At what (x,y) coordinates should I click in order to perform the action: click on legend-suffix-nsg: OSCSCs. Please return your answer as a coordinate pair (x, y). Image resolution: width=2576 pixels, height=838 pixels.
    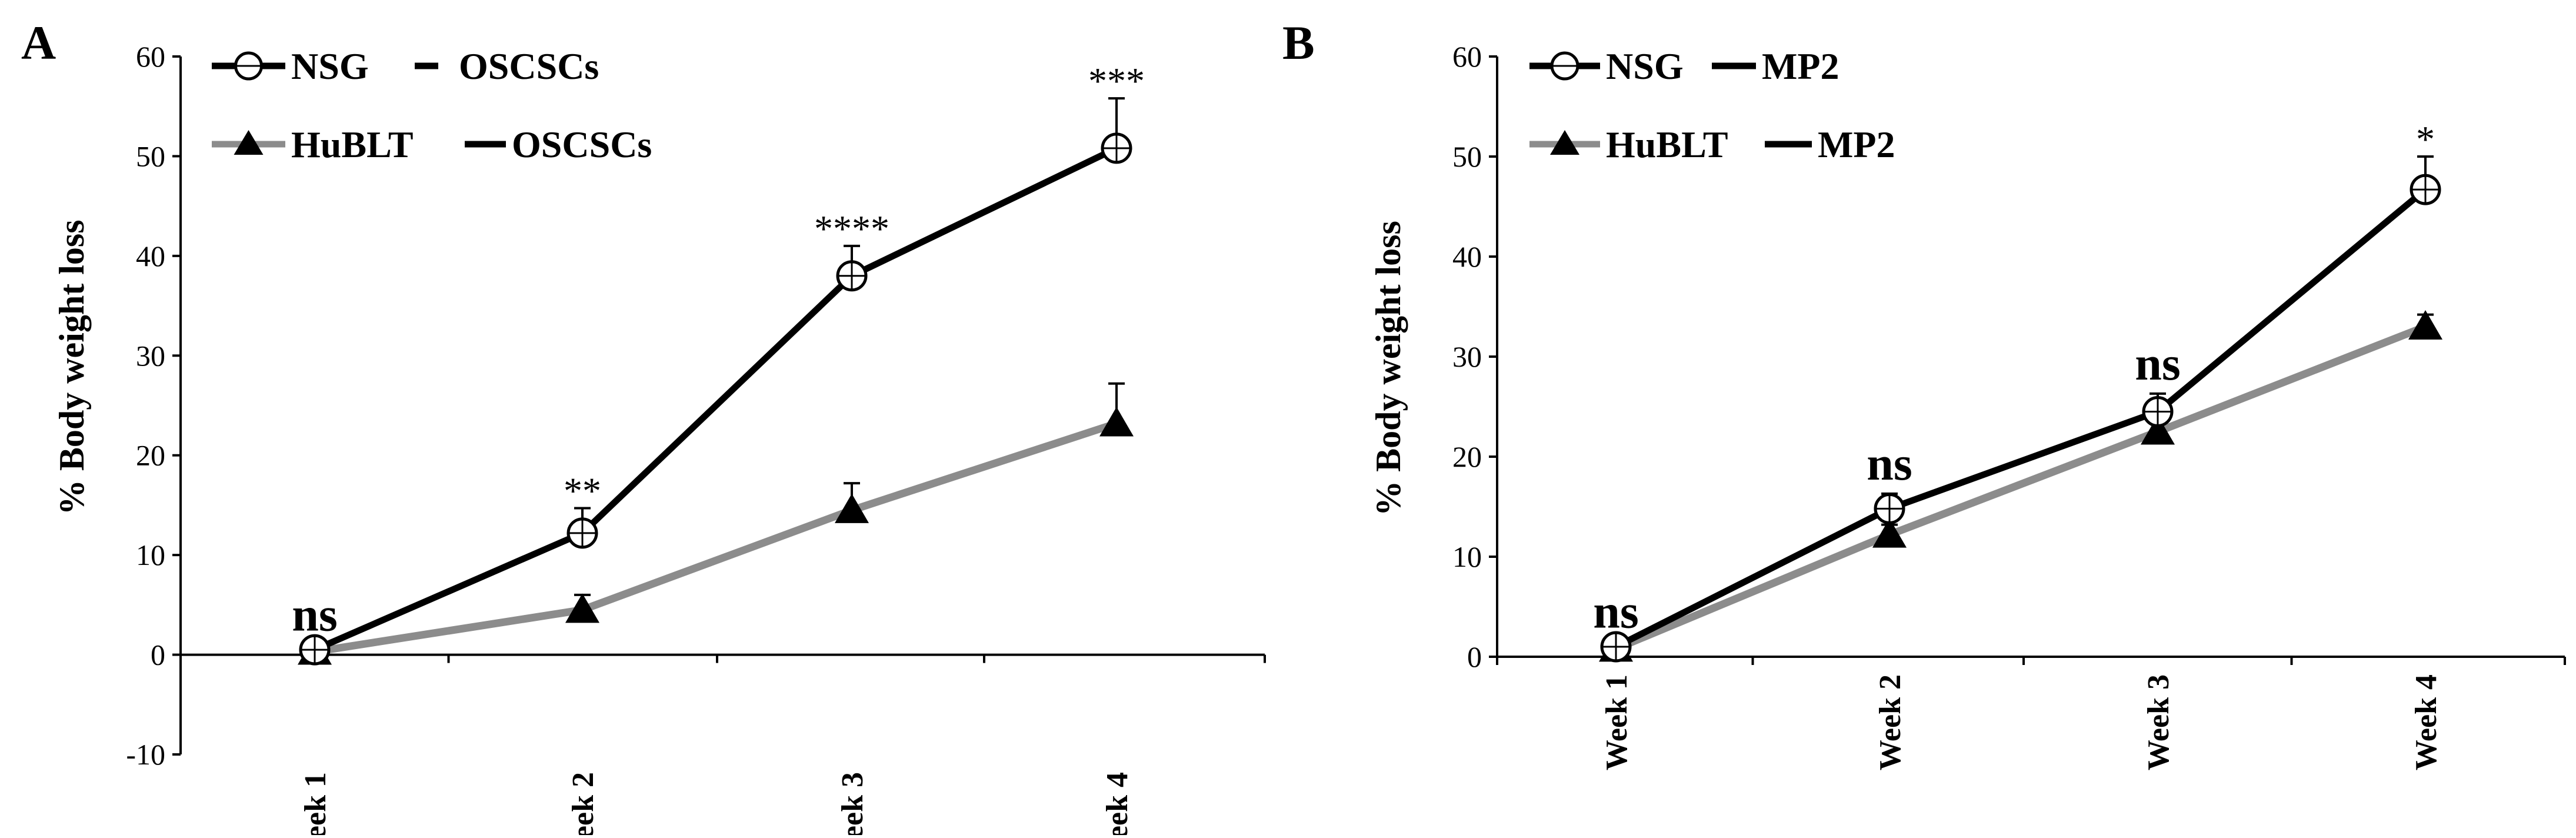
    Looking at the image, I should click on (529, 66).